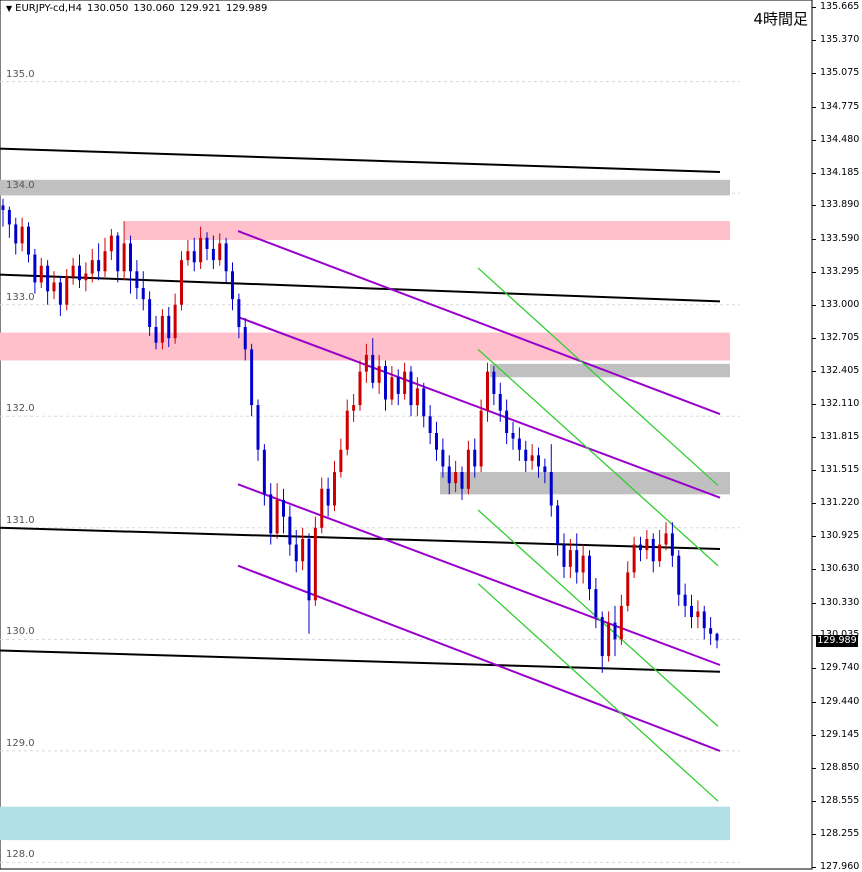 Image resolution: width=862 pixels, height=872 pixels. I want to click on axis-tick-label: 129.740, so click(840, 668).